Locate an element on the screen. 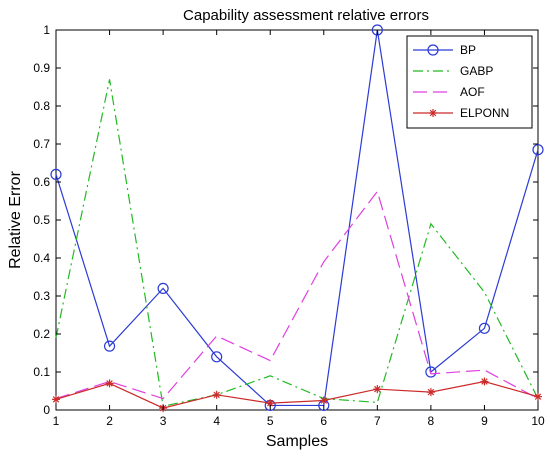 The image size is (550, 458). legend-label-gabp: GABP is located at coordinates (476, 71).